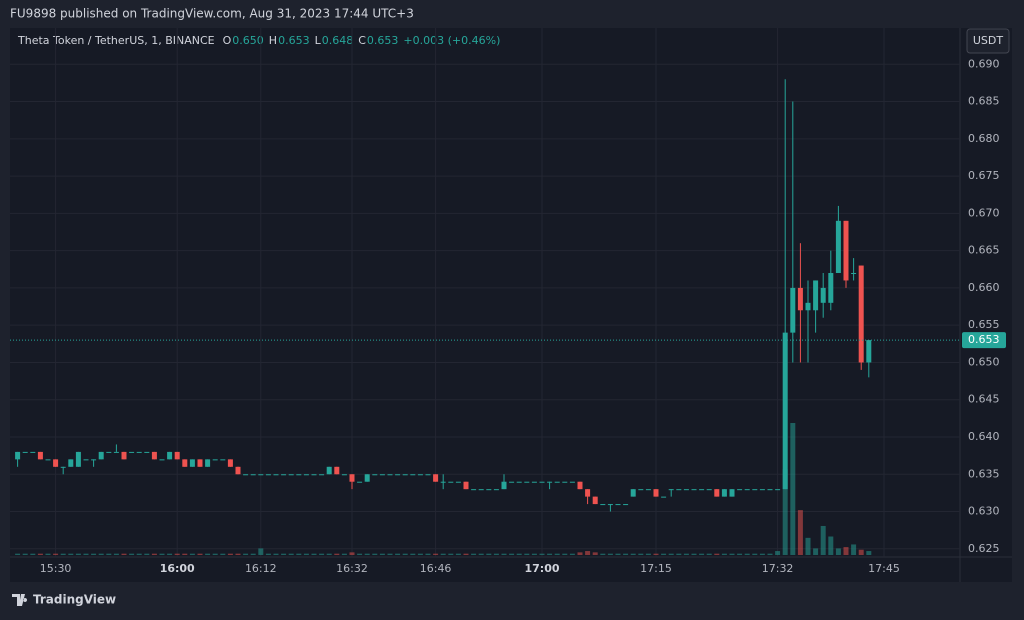  I want to click on y-tick-label: 0.650, so click(984, 361).